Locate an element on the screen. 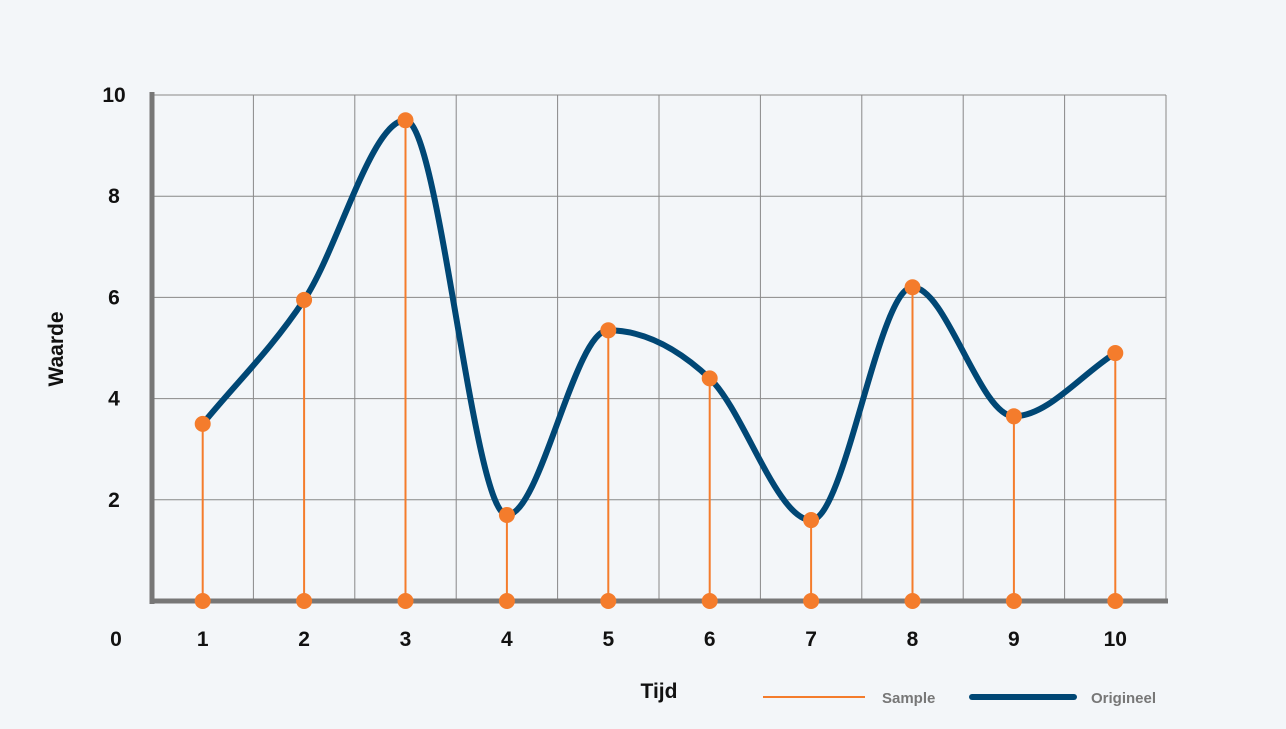 The height and width of the screenshot is (729, 1286). y-axis-title: Waarde is located at coordinates (56, 348).